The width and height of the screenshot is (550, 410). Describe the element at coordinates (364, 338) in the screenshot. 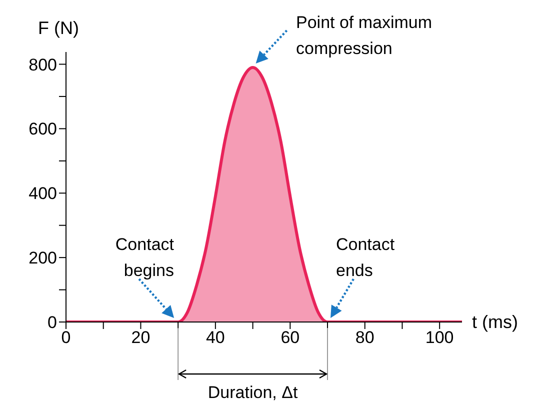

I see `x-tick-label: 80` at that location.